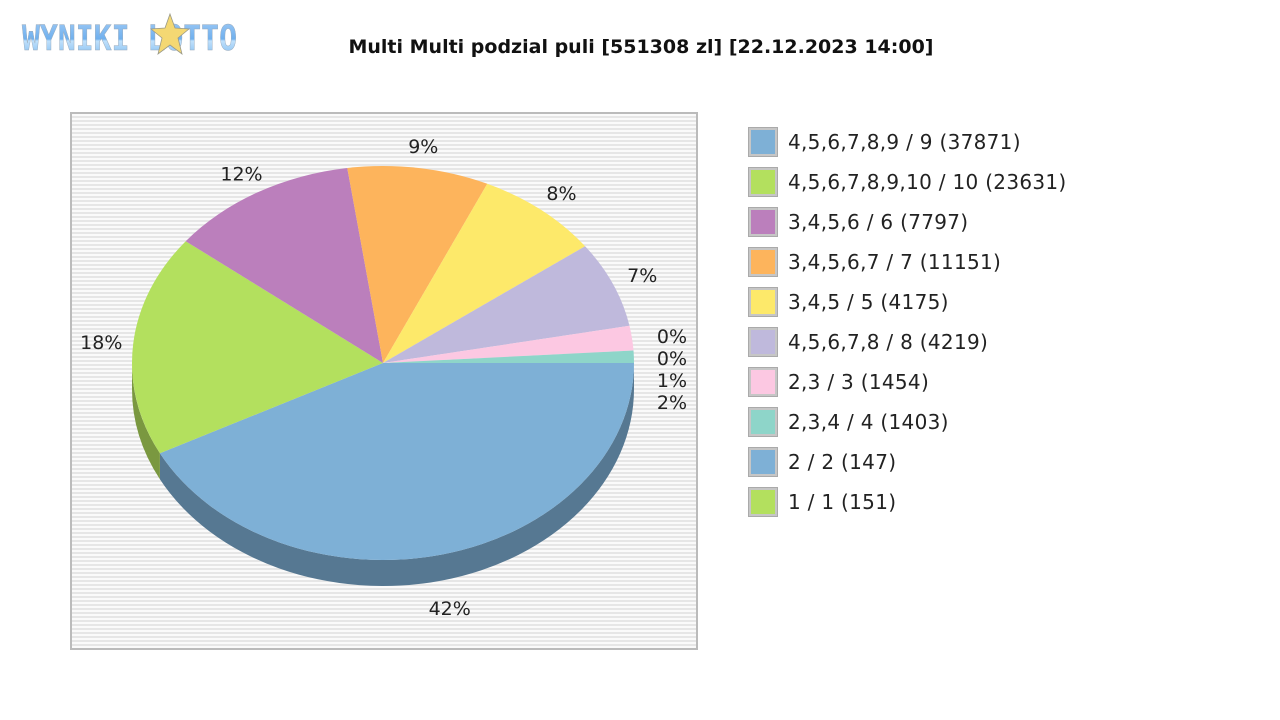 The image size is (1280, 720). I want to click on legend-label: 3,4,5 / 5 (4175), so click(868, 302).